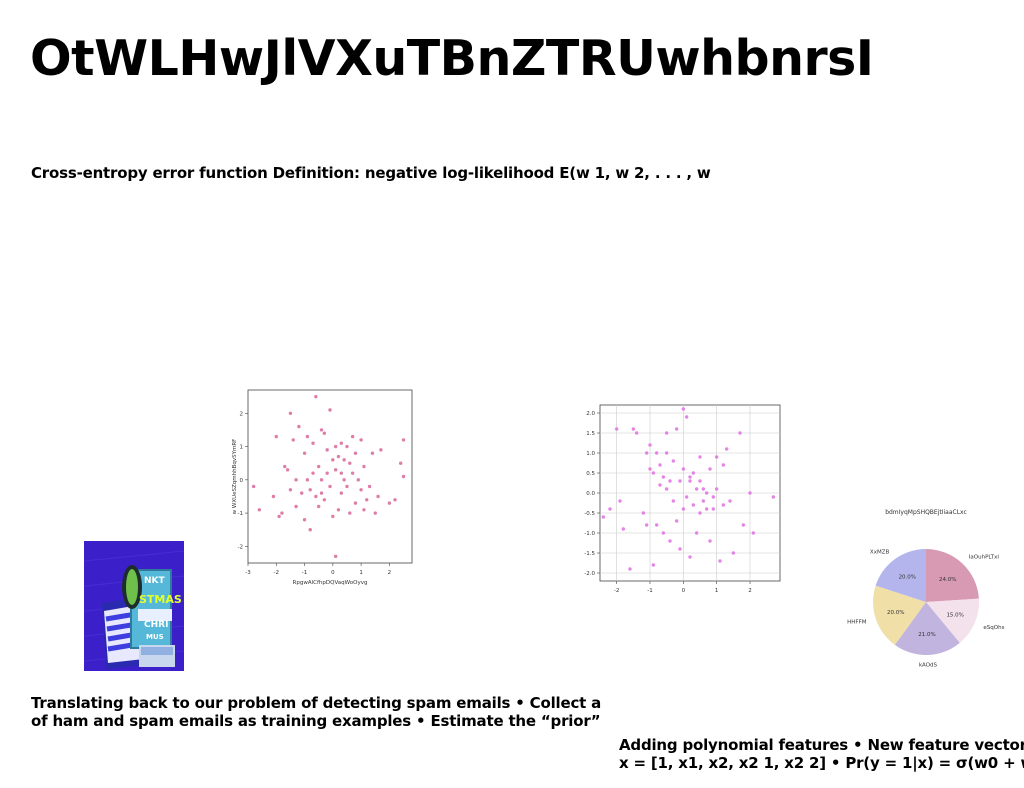 This screenshot has height=788, width=1024. What do you see at coordinates (589, 514) in the screenshot?
I see `scatter2-y-tick-label: -0.5` at bounding box center [589, 514].